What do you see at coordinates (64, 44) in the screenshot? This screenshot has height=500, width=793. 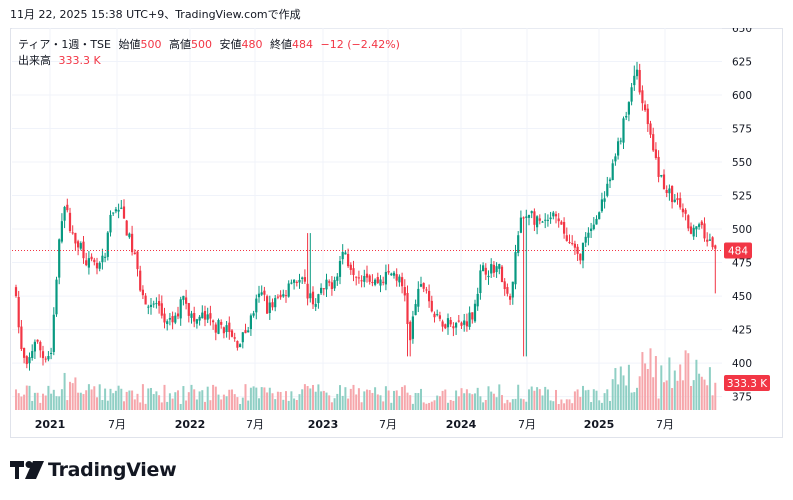 I see `symbol-label: ティア・1週・TSE` at bounding box center [64, 44].